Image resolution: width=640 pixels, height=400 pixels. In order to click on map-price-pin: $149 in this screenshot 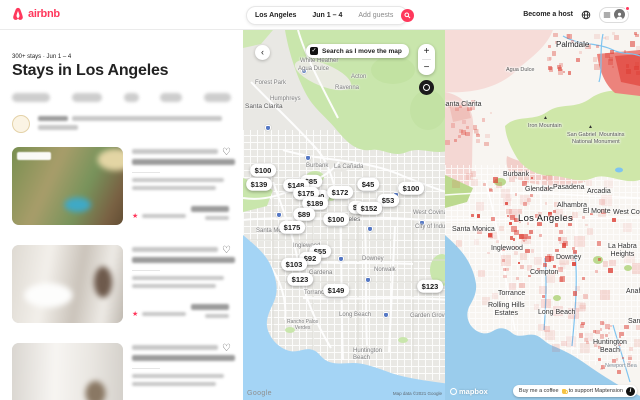, I will do `click(336, 290)`.